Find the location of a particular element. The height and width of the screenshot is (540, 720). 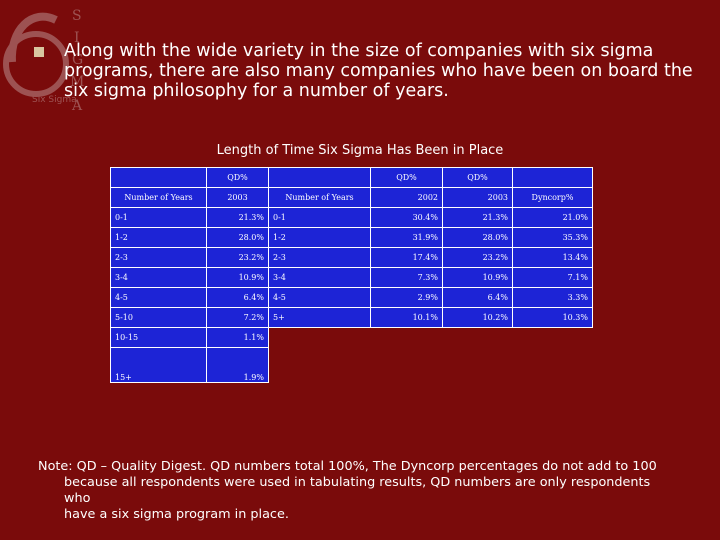

table-row: 4-5 6.4% 4-5 2.9% 6.4% 3.3% is located at coordinates (351, 297).